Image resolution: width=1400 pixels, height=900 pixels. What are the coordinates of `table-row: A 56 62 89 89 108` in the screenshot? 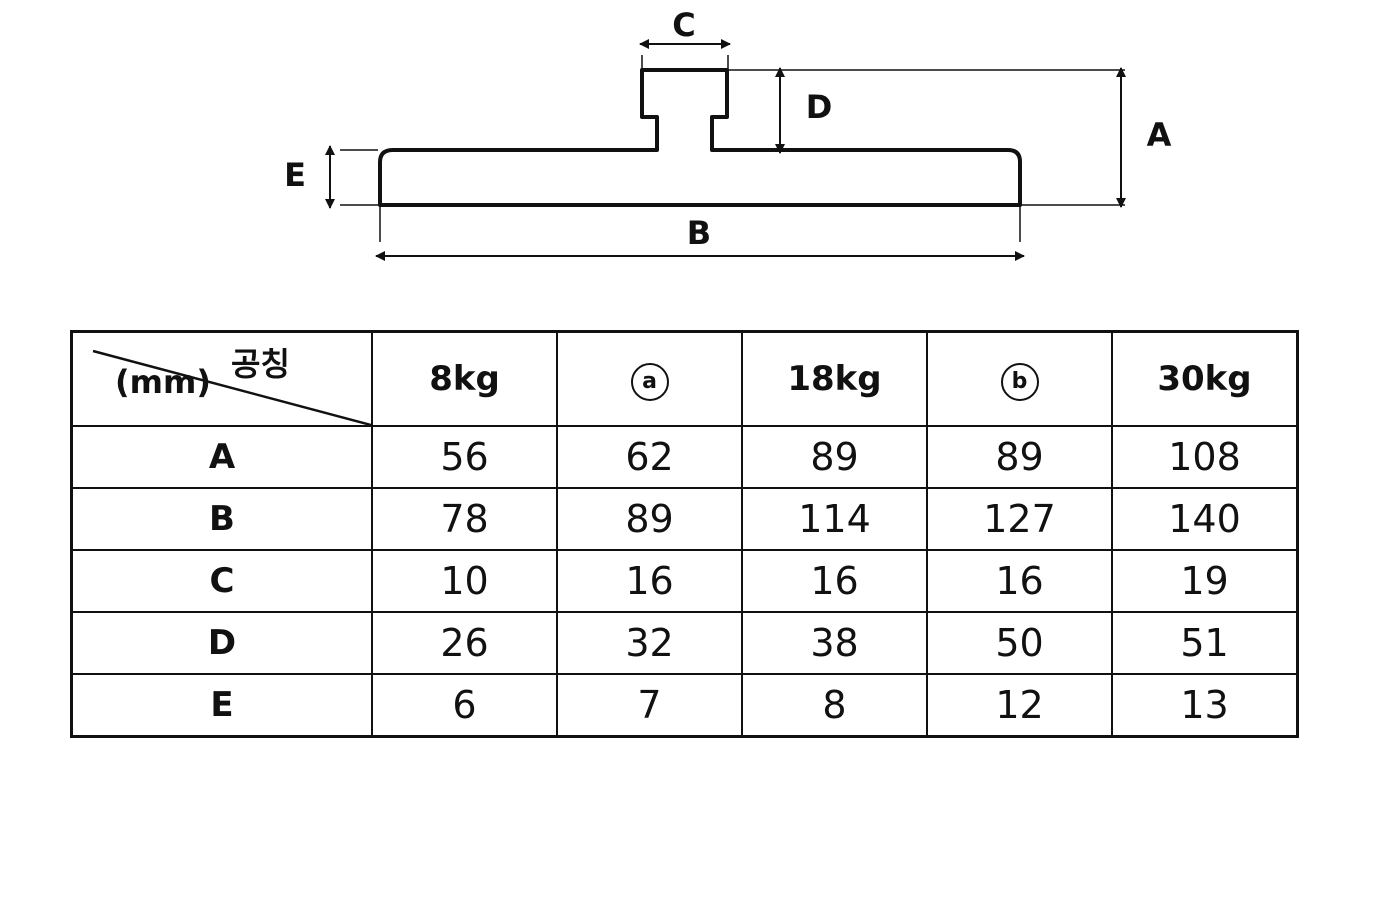 It's located at (684, 457).